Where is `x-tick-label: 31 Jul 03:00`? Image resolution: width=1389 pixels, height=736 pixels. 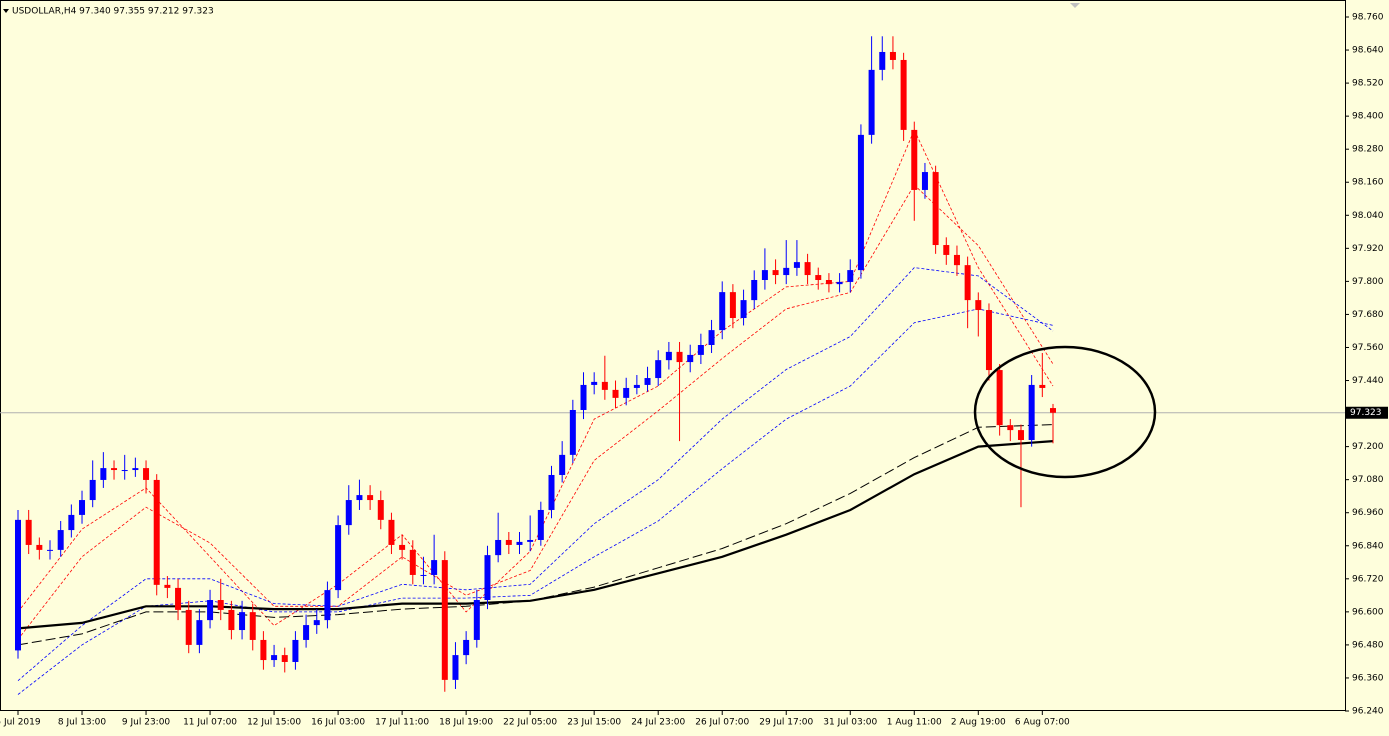 x-tick-label: 31 Jul 03:00 is located at coordinates (850, 723).